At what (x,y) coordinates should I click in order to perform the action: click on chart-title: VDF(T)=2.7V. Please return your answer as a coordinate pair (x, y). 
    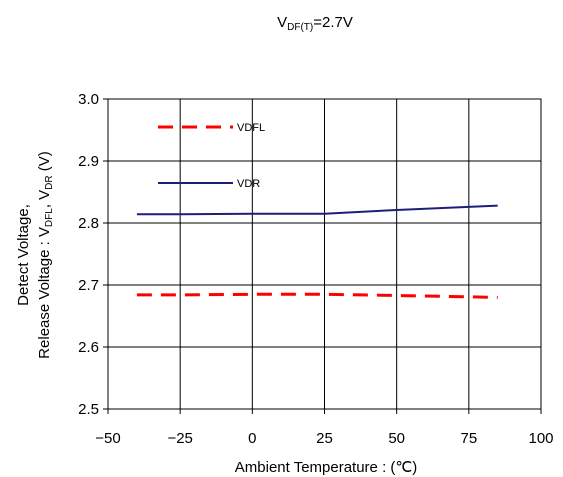
    Looking at the image, I should click on (315, 23).